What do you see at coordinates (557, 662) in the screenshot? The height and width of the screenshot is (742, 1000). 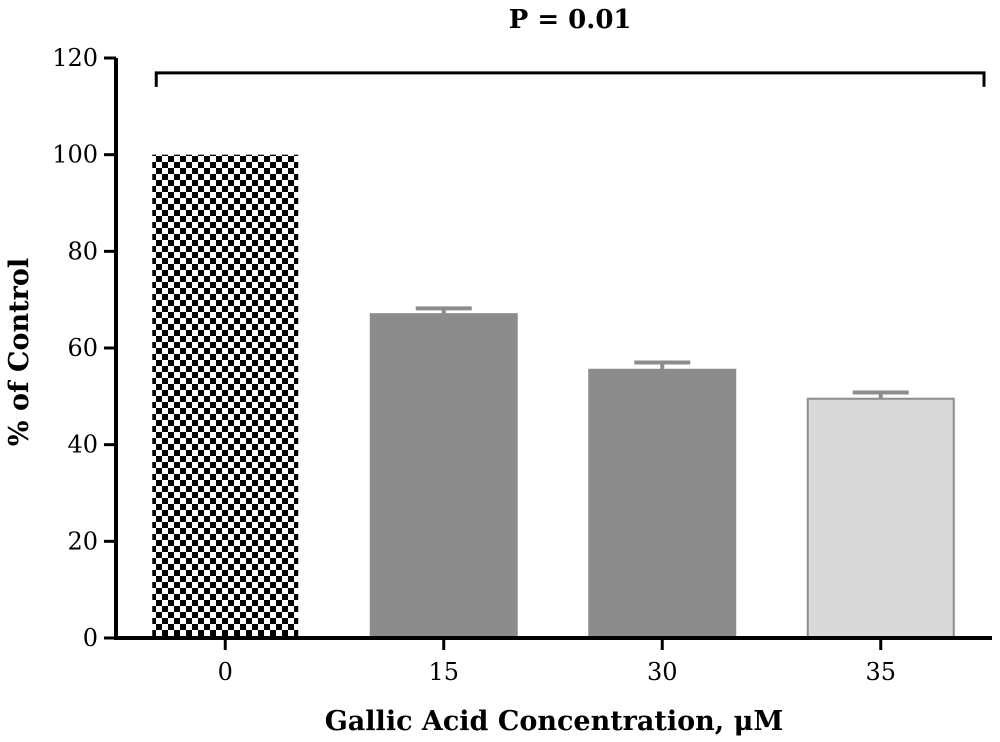 I see `x-ticks-group: 0 15 30 35` at bounding box center [557, 662].